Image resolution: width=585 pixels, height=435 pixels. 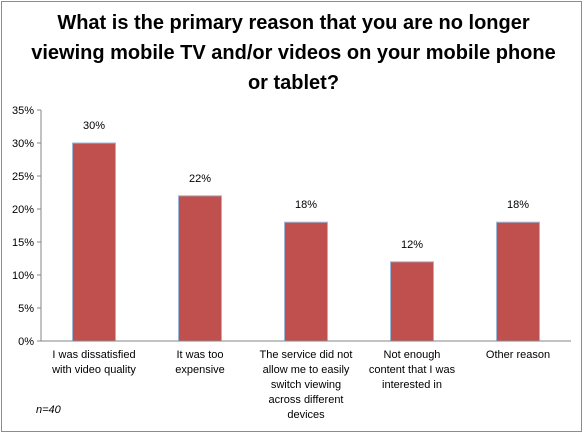 What do you see at coordinates (26, 342) in the screenshot?
I see `y-tick-label: 0%` at bounding box center [26, 342].